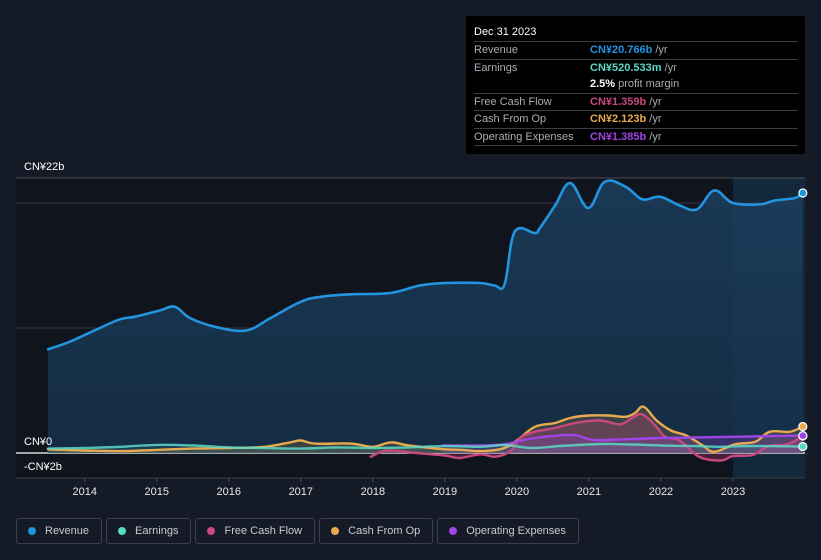 The width and height of the screenshot is (821, 560). Describe the element at coordinates (532, 84) in the screenshot. I see `tooltip-label` at that location.